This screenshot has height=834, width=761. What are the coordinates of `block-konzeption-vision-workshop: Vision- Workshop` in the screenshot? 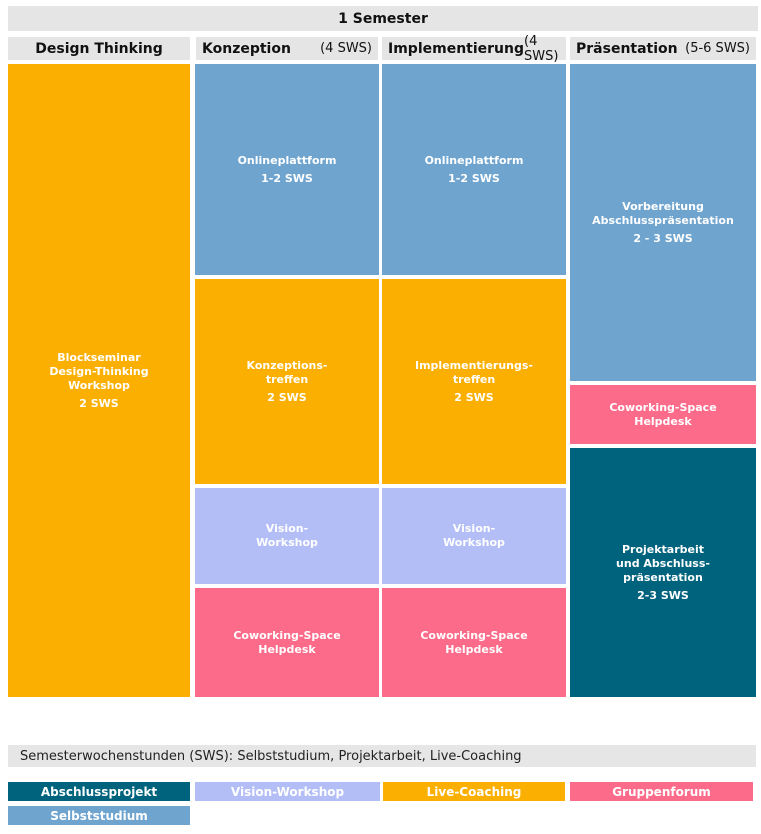 It's located at (287, 536).